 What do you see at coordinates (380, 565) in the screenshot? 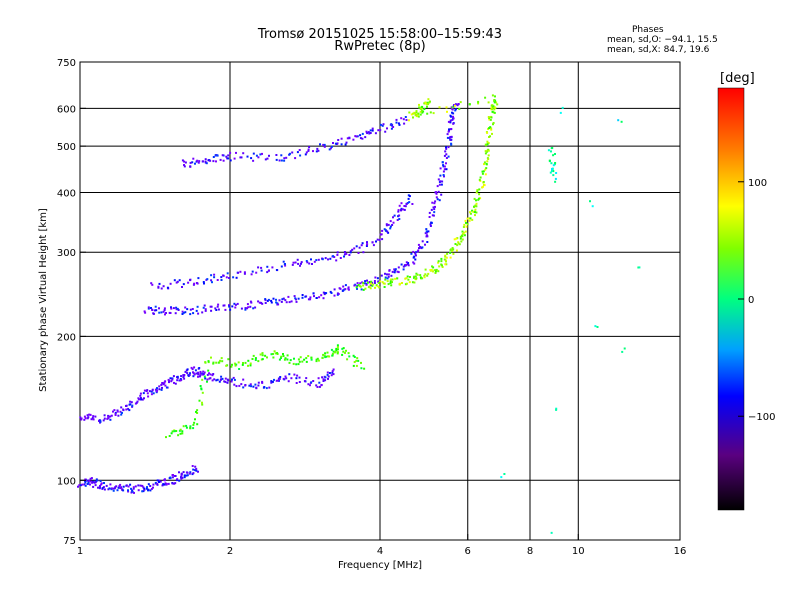
I see `x-axis-label: Frequency [MHz]` at bounding box center [380, 565].